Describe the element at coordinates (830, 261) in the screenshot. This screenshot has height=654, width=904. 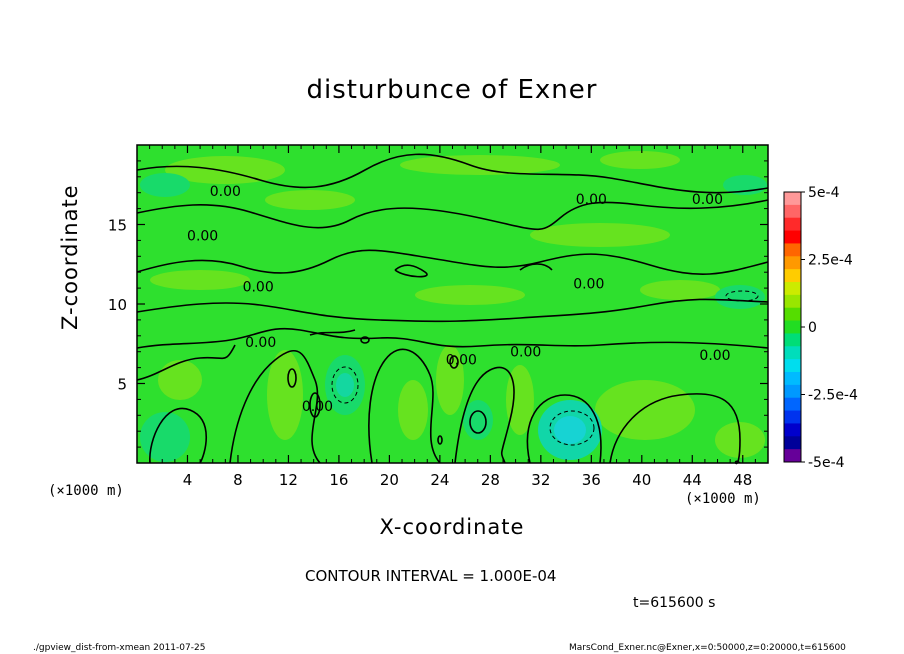
I see `colorbar-tick-label: 2.5e-4` at that location.